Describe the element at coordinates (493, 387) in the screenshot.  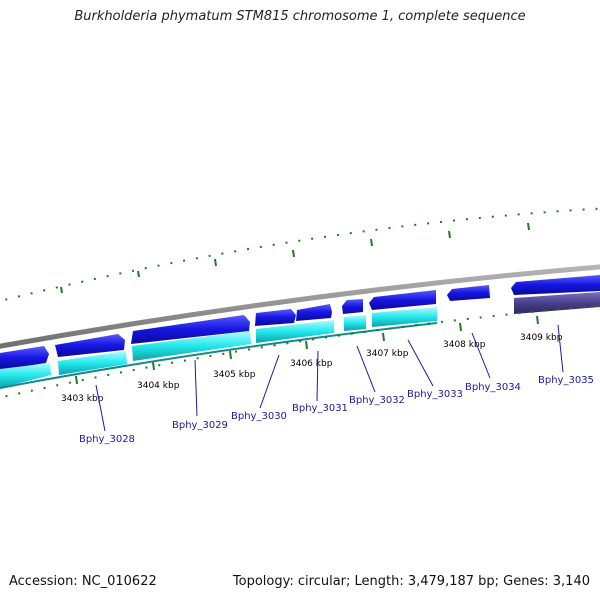
I see `gene-label-bphy-3034: Bphy_3034` at that location.